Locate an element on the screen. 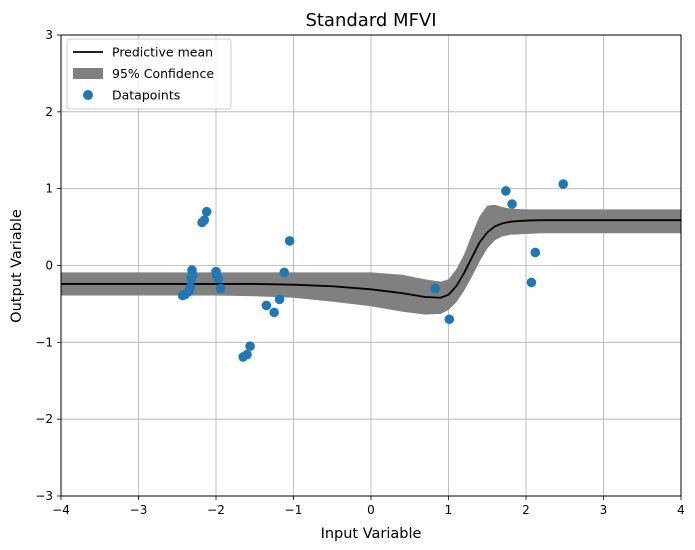 The image size is (695, 550). y-tick-label-1: −2 is located at coordinates (44, 419).